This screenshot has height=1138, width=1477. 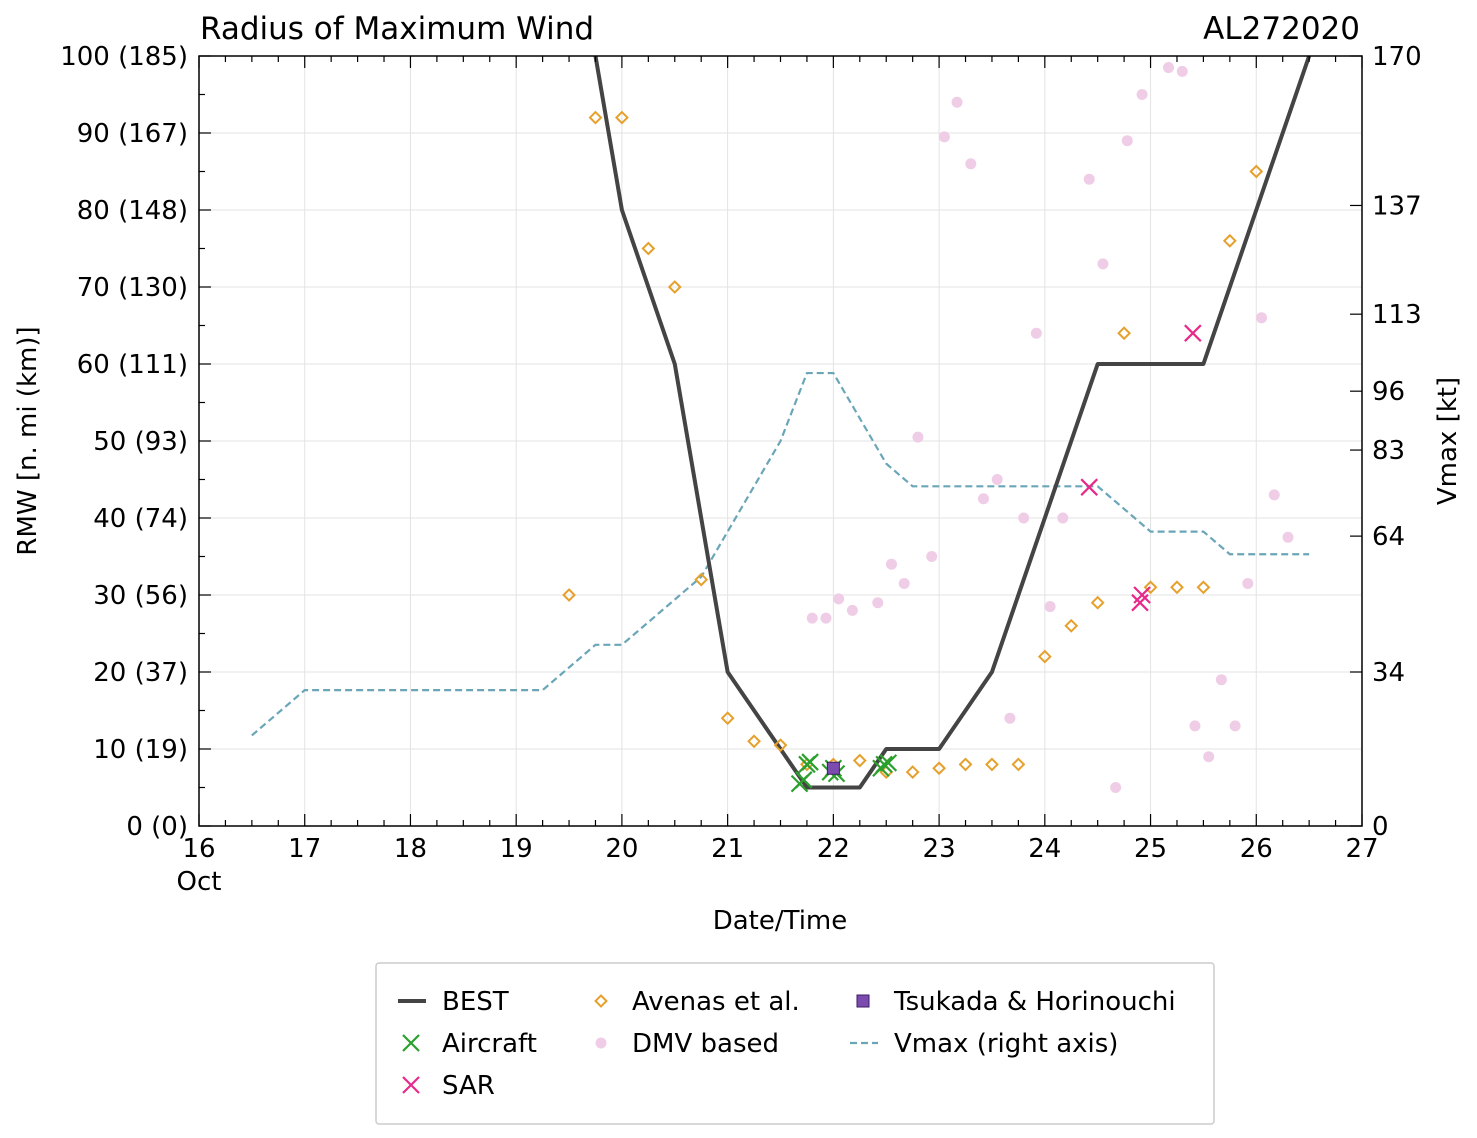 I want to click on right-tick-label: 83, so click(x=1388, y=451).